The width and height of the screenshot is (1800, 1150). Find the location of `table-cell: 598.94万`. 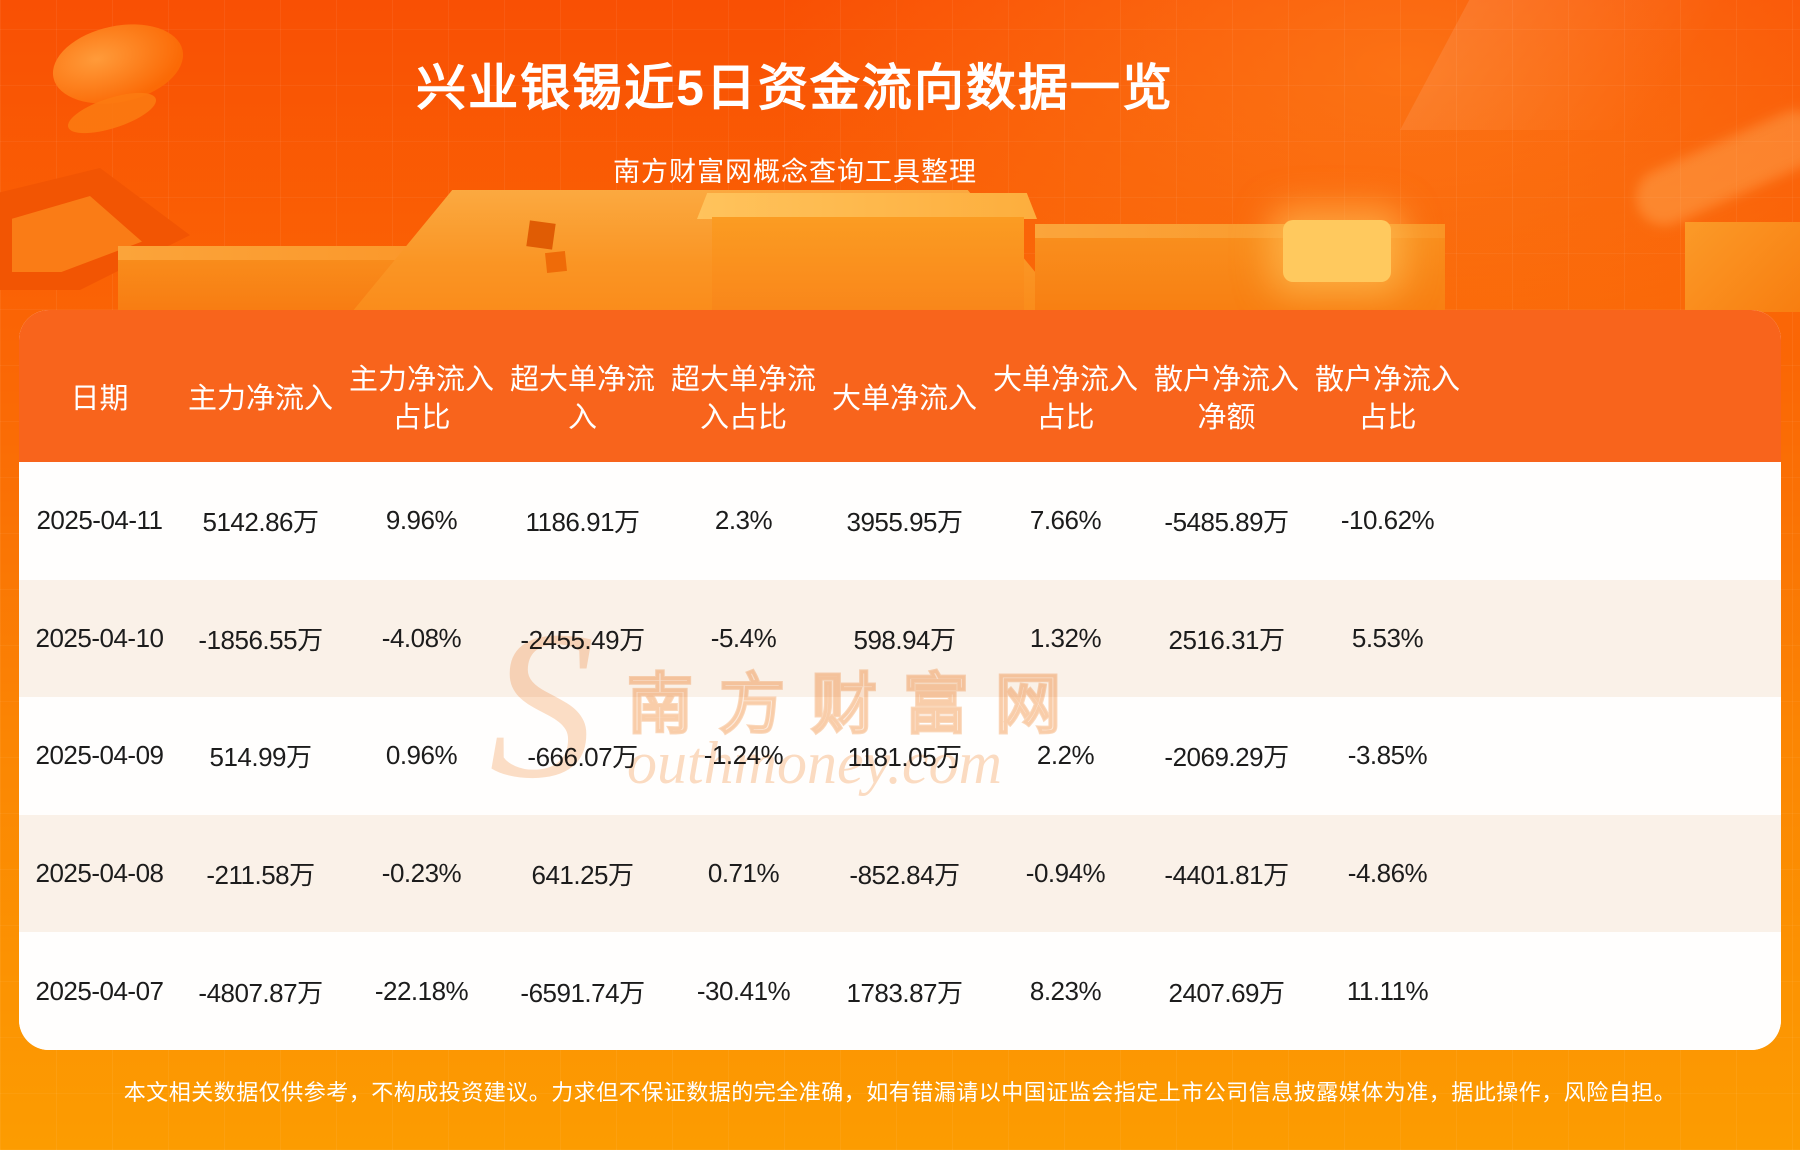

table-cell: 598.94万 is located at coordinates (904, 639).